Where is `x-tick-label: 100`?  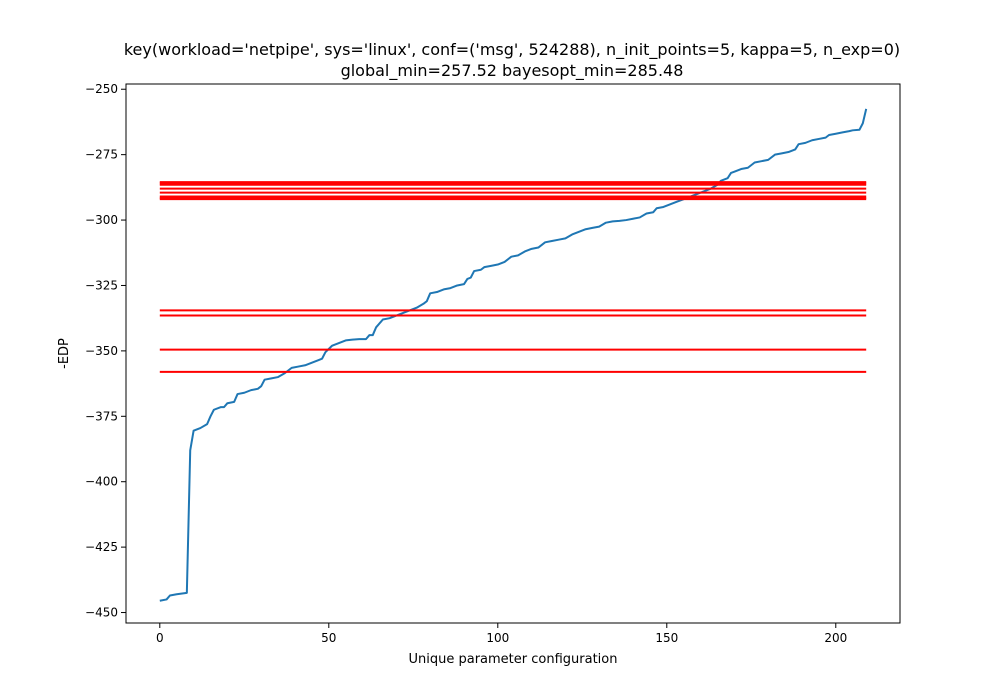
x-tick-label: 100 is located at coordinates (497, 638).